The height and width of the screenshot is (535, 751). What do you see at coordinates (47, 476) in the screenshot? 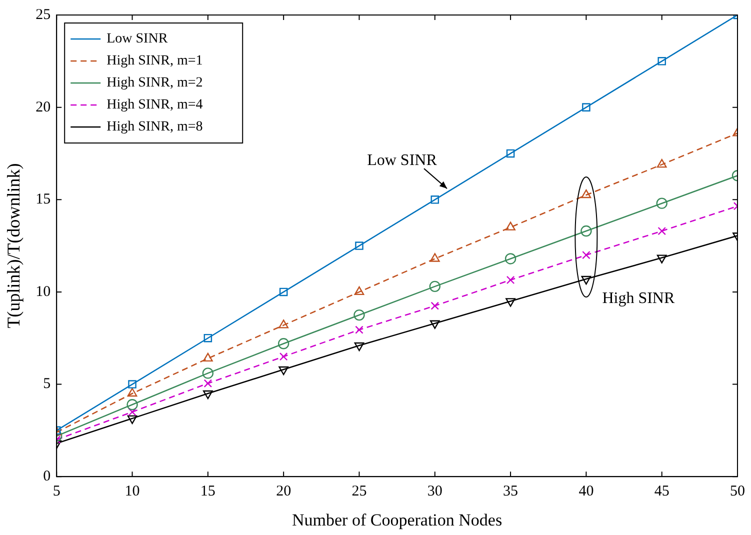
I see `y-tick-label: 0` at bounding box center [47, 476].